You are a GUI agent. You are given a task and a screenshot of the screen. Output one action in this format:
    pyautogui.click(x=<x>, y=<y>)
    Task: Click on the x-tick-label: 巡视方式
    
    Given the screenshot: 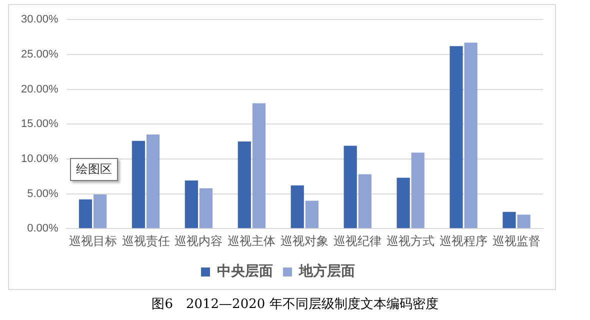 What is the action you would take?
    pyautogui.click(x=410, y=241)
    